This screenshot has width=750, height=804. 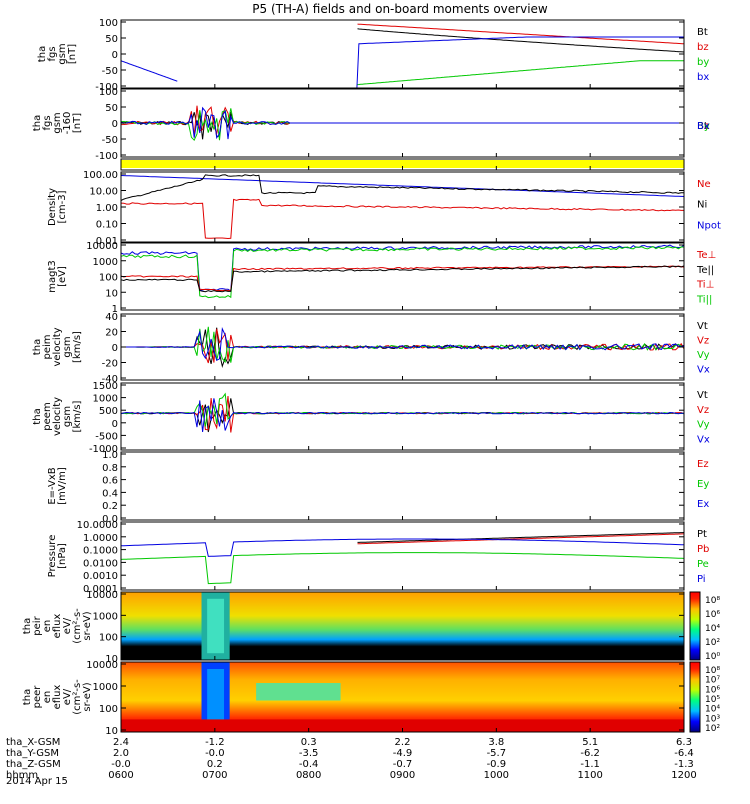 I want to click on ylabel-line: [km/s], so click(x=77, y=416).